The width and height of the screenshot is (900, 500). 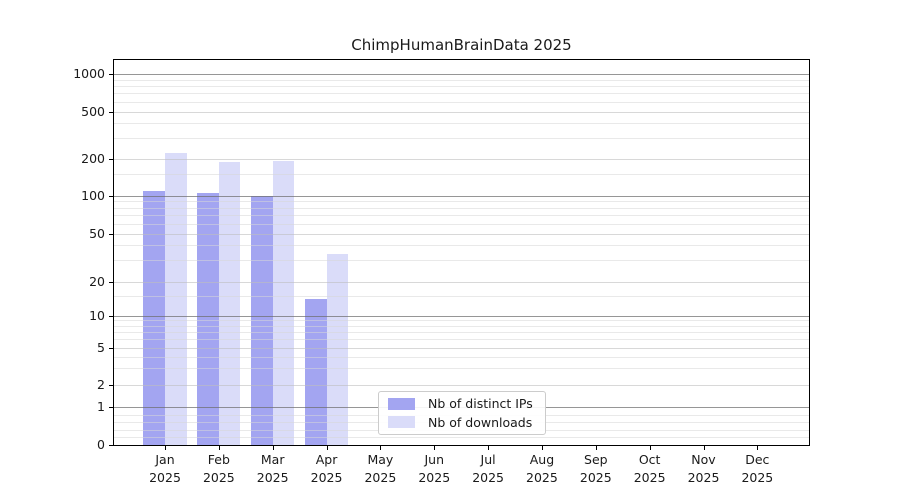 What do you see at coordinates (380, 459) in the screenshot?
I see `x-tick-month: May` at bounding box center [380, 459].